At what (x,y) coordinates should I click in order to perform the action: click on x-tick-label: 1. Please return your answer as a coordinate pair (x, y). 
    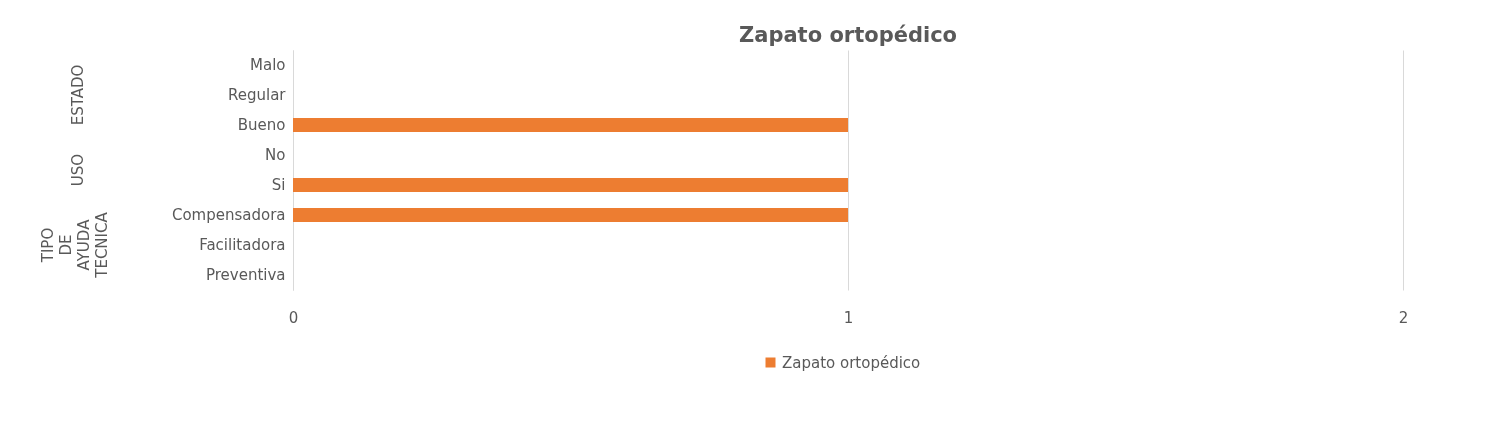
    Looking at the image, I should click on (848, 317).